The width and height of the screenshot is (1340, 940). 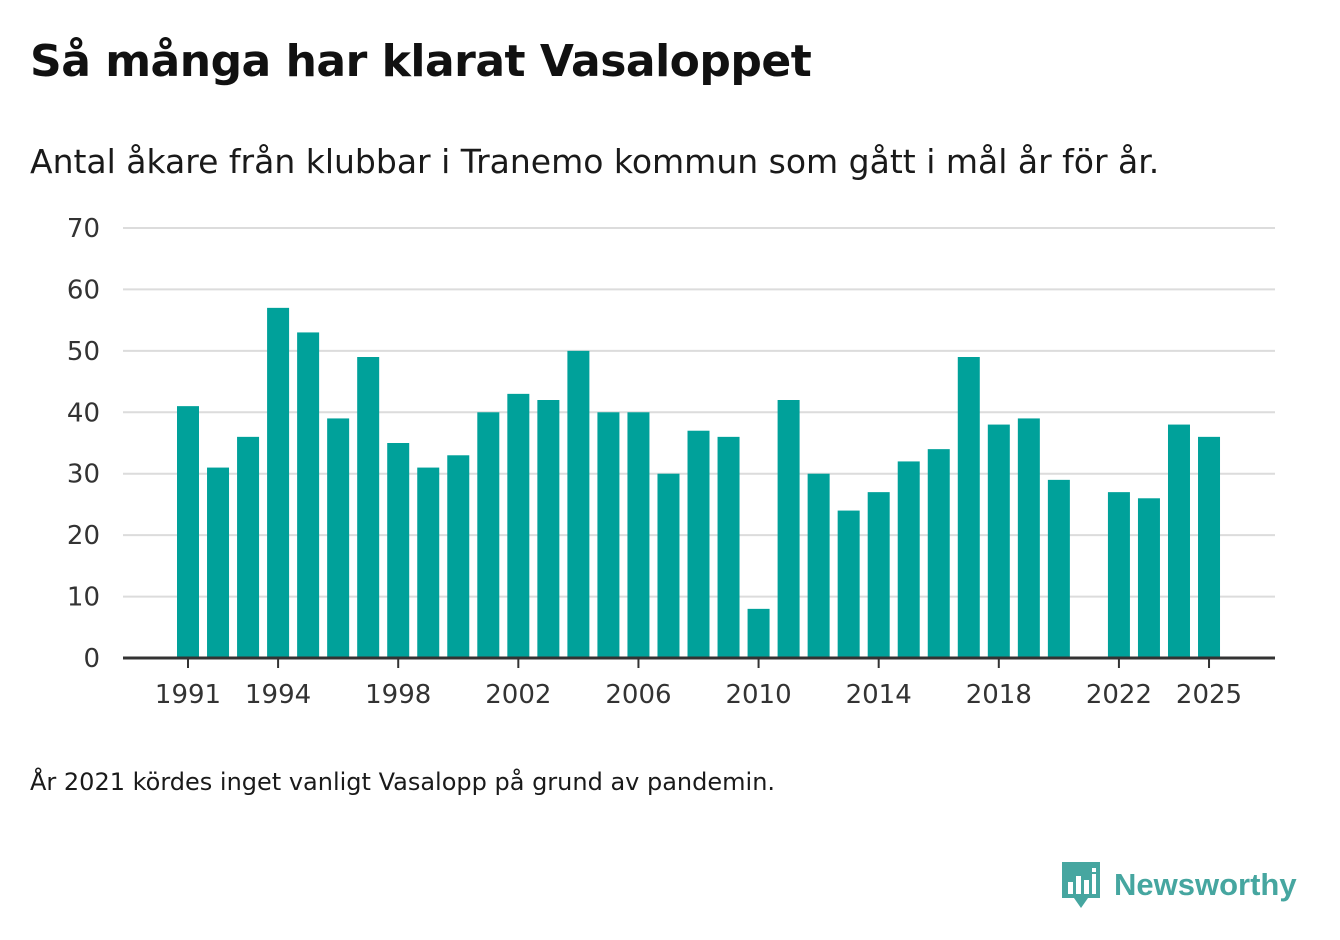 What do you see at coordinates (278, 482) in the screenshot?
I see `bar-1994` at bounding box center [278, 482].